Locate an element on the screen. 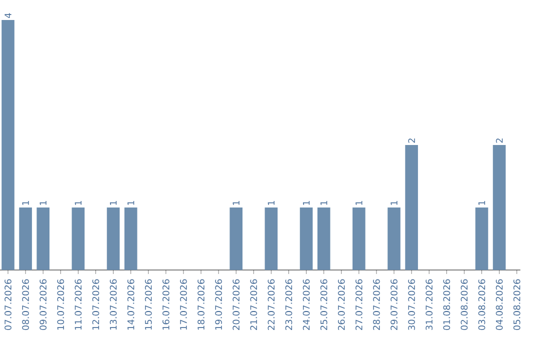  x-tick-label: 08.07.2026 is located at coordinates (25, 304).